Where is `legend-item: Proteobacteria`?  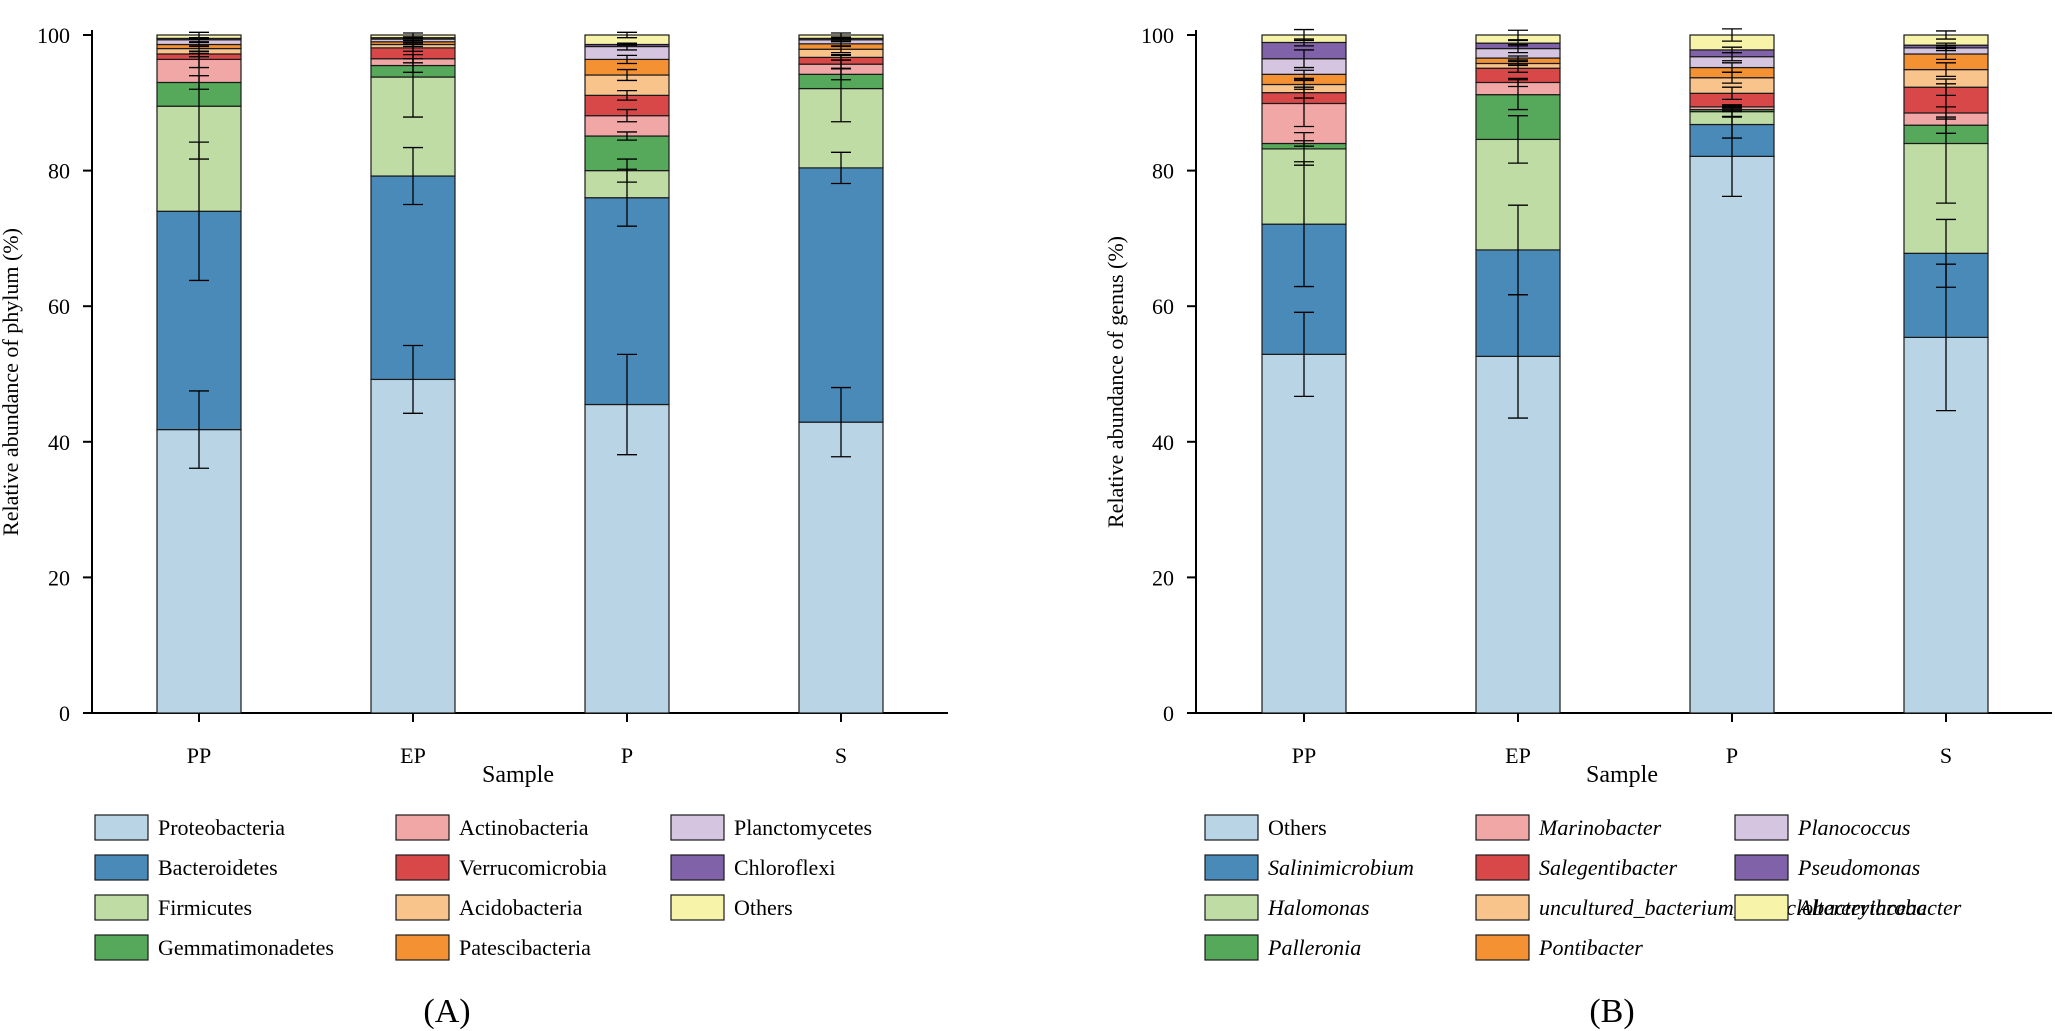
legend-item: Proteobacteria is located at coordinates (189, 827).